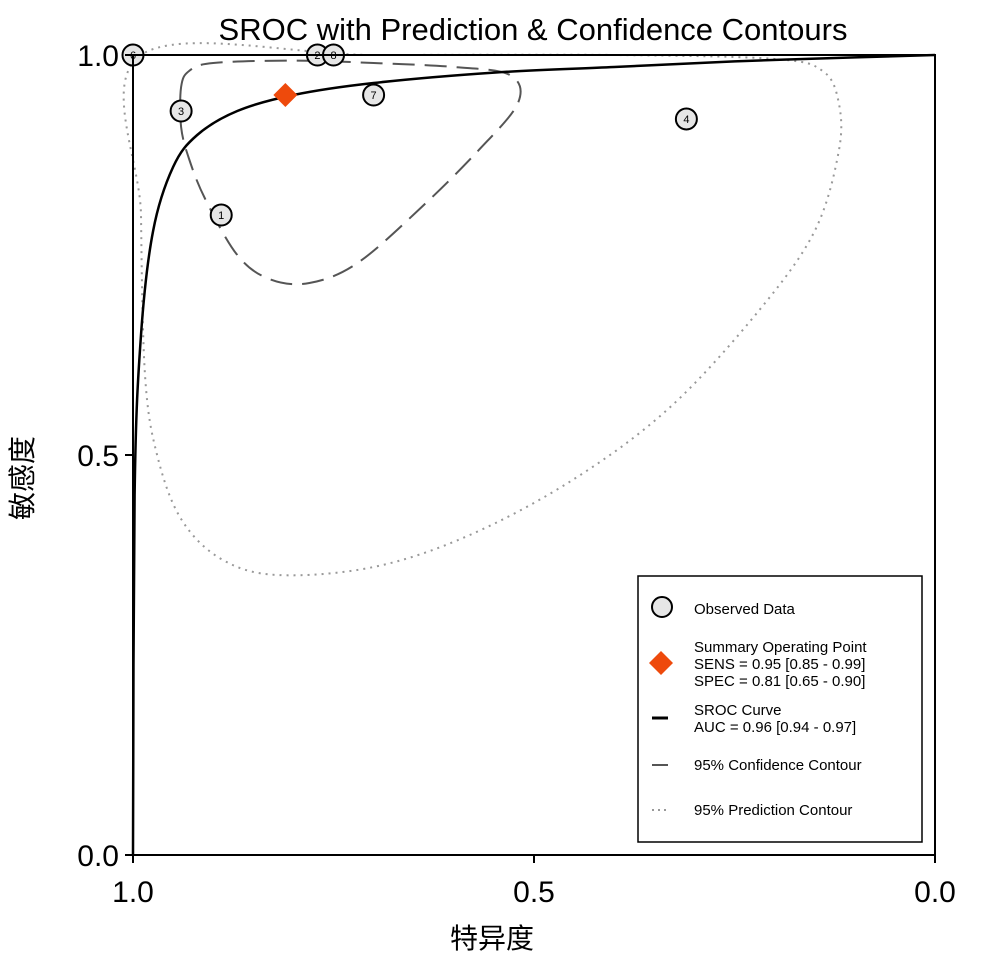  I want to click on legend-summary-sens: SENS = 0.95 [0.85 - 0.99], so click(779, 664).